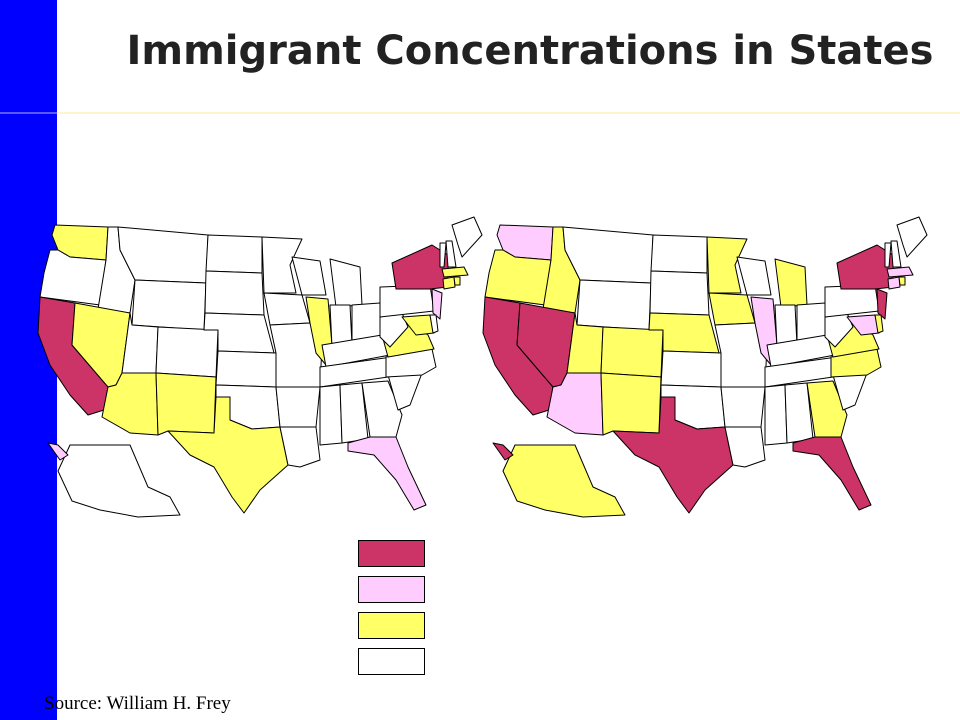  Describe the element at coordinates (391, 625) in the screenshot. I see `legend-swatch-low` at that location.